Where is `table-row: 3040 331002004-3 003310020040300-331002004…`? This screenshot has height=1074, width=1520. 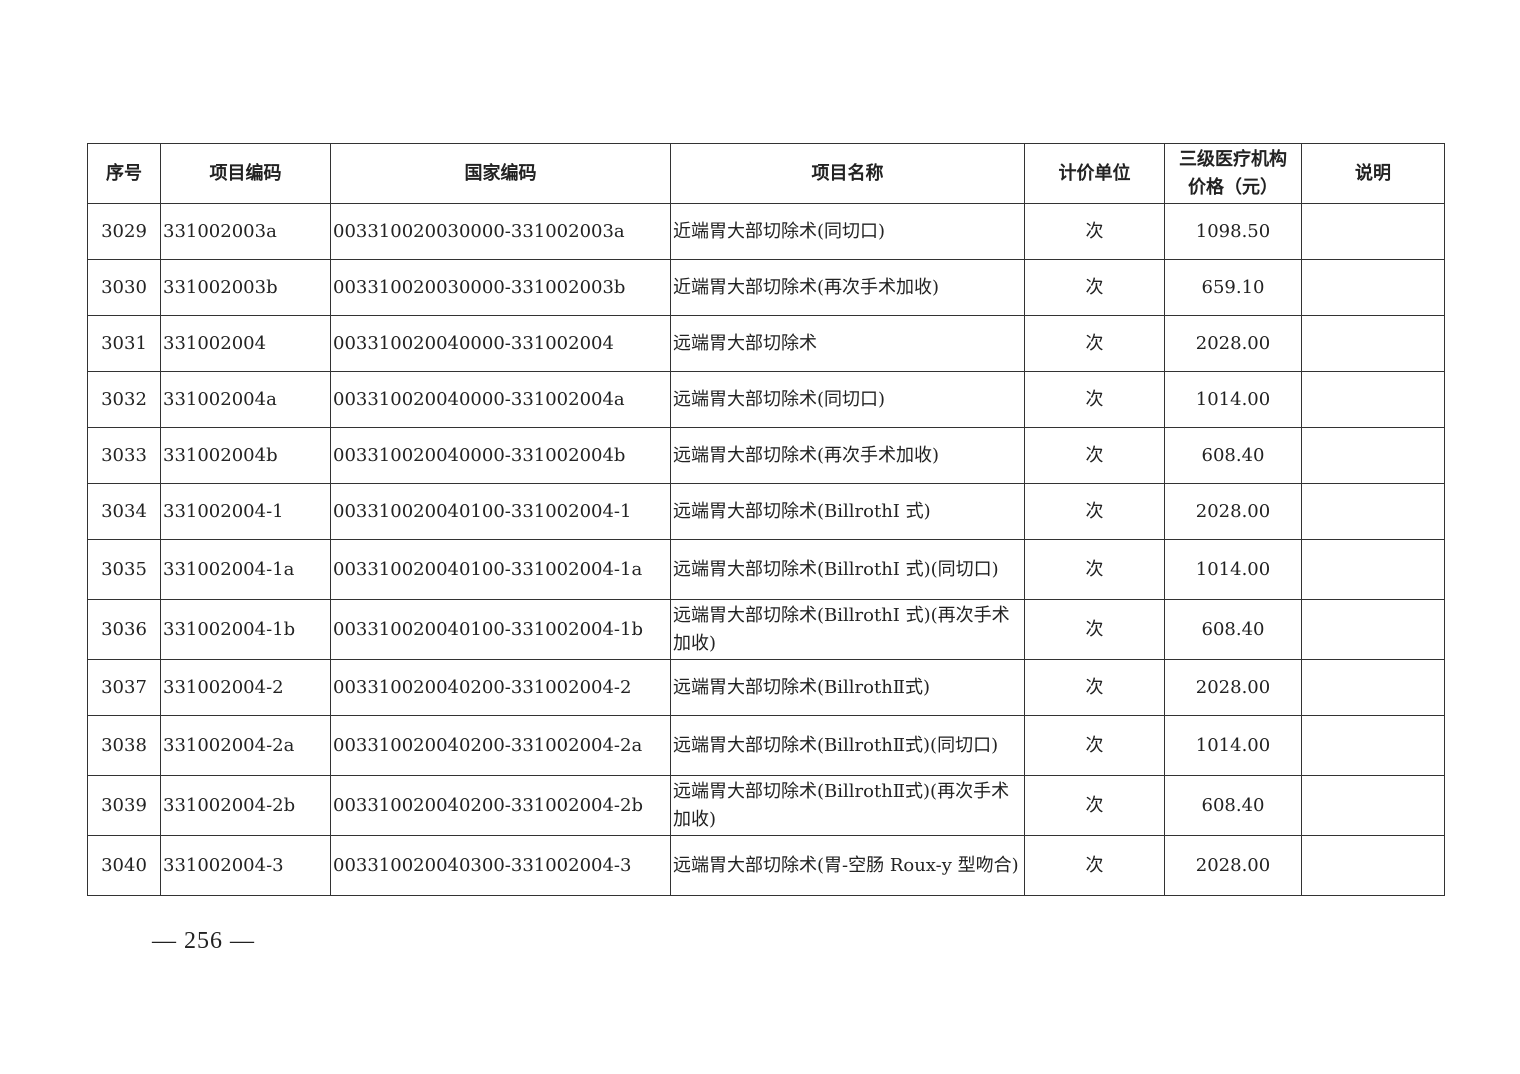
table-row: 3040 331002004-3 003310020040300-331002004… is located at coordinates (766, 865).